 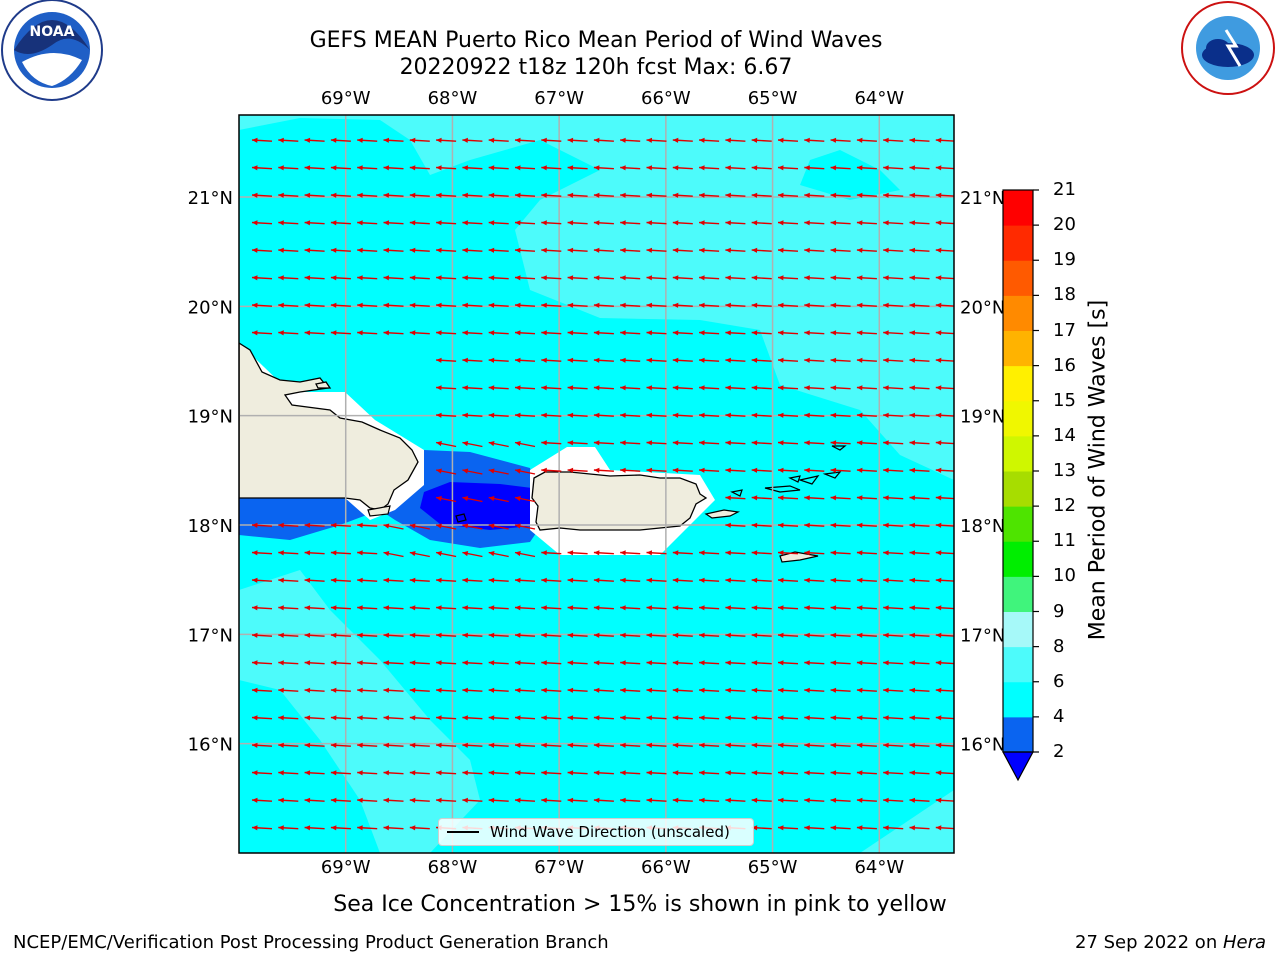 What do you see at coordinates (1020, 485) in the screenshot?
I see `colorbar` at bounding box center [1020, 485].